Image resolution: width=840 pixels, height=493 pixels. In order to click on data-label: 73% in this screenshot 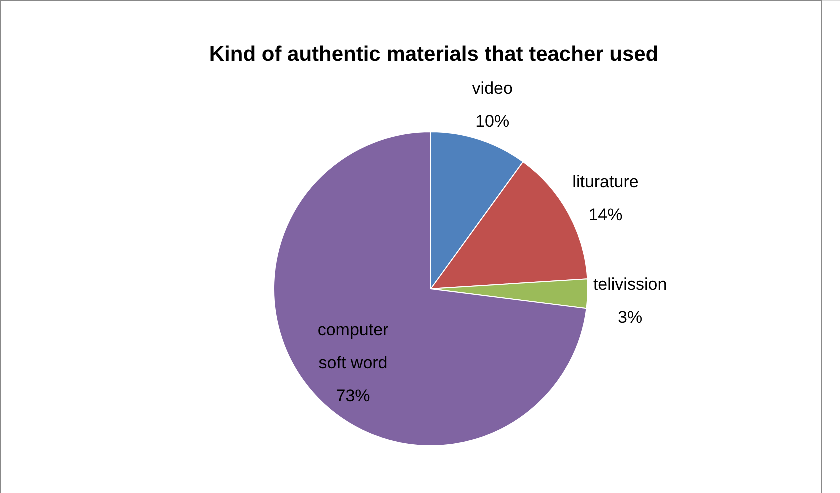, I will do `click(353, 396)`.